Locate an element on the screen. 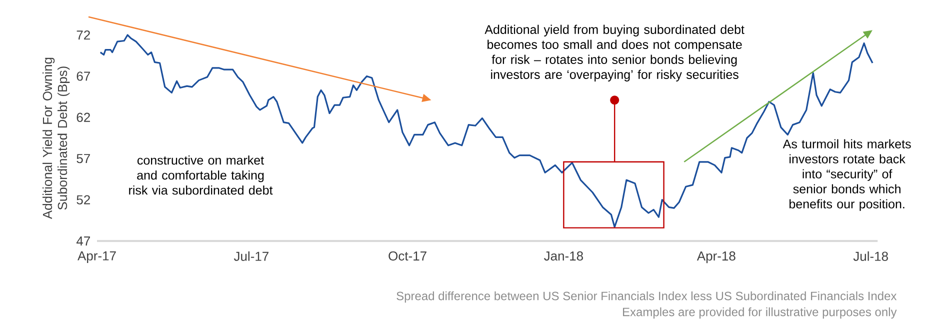 This screenshot has height=328, width=925. annotation: constructive on market and comfortable taking risk via subordinated debt is located at coordinates (201, 175).